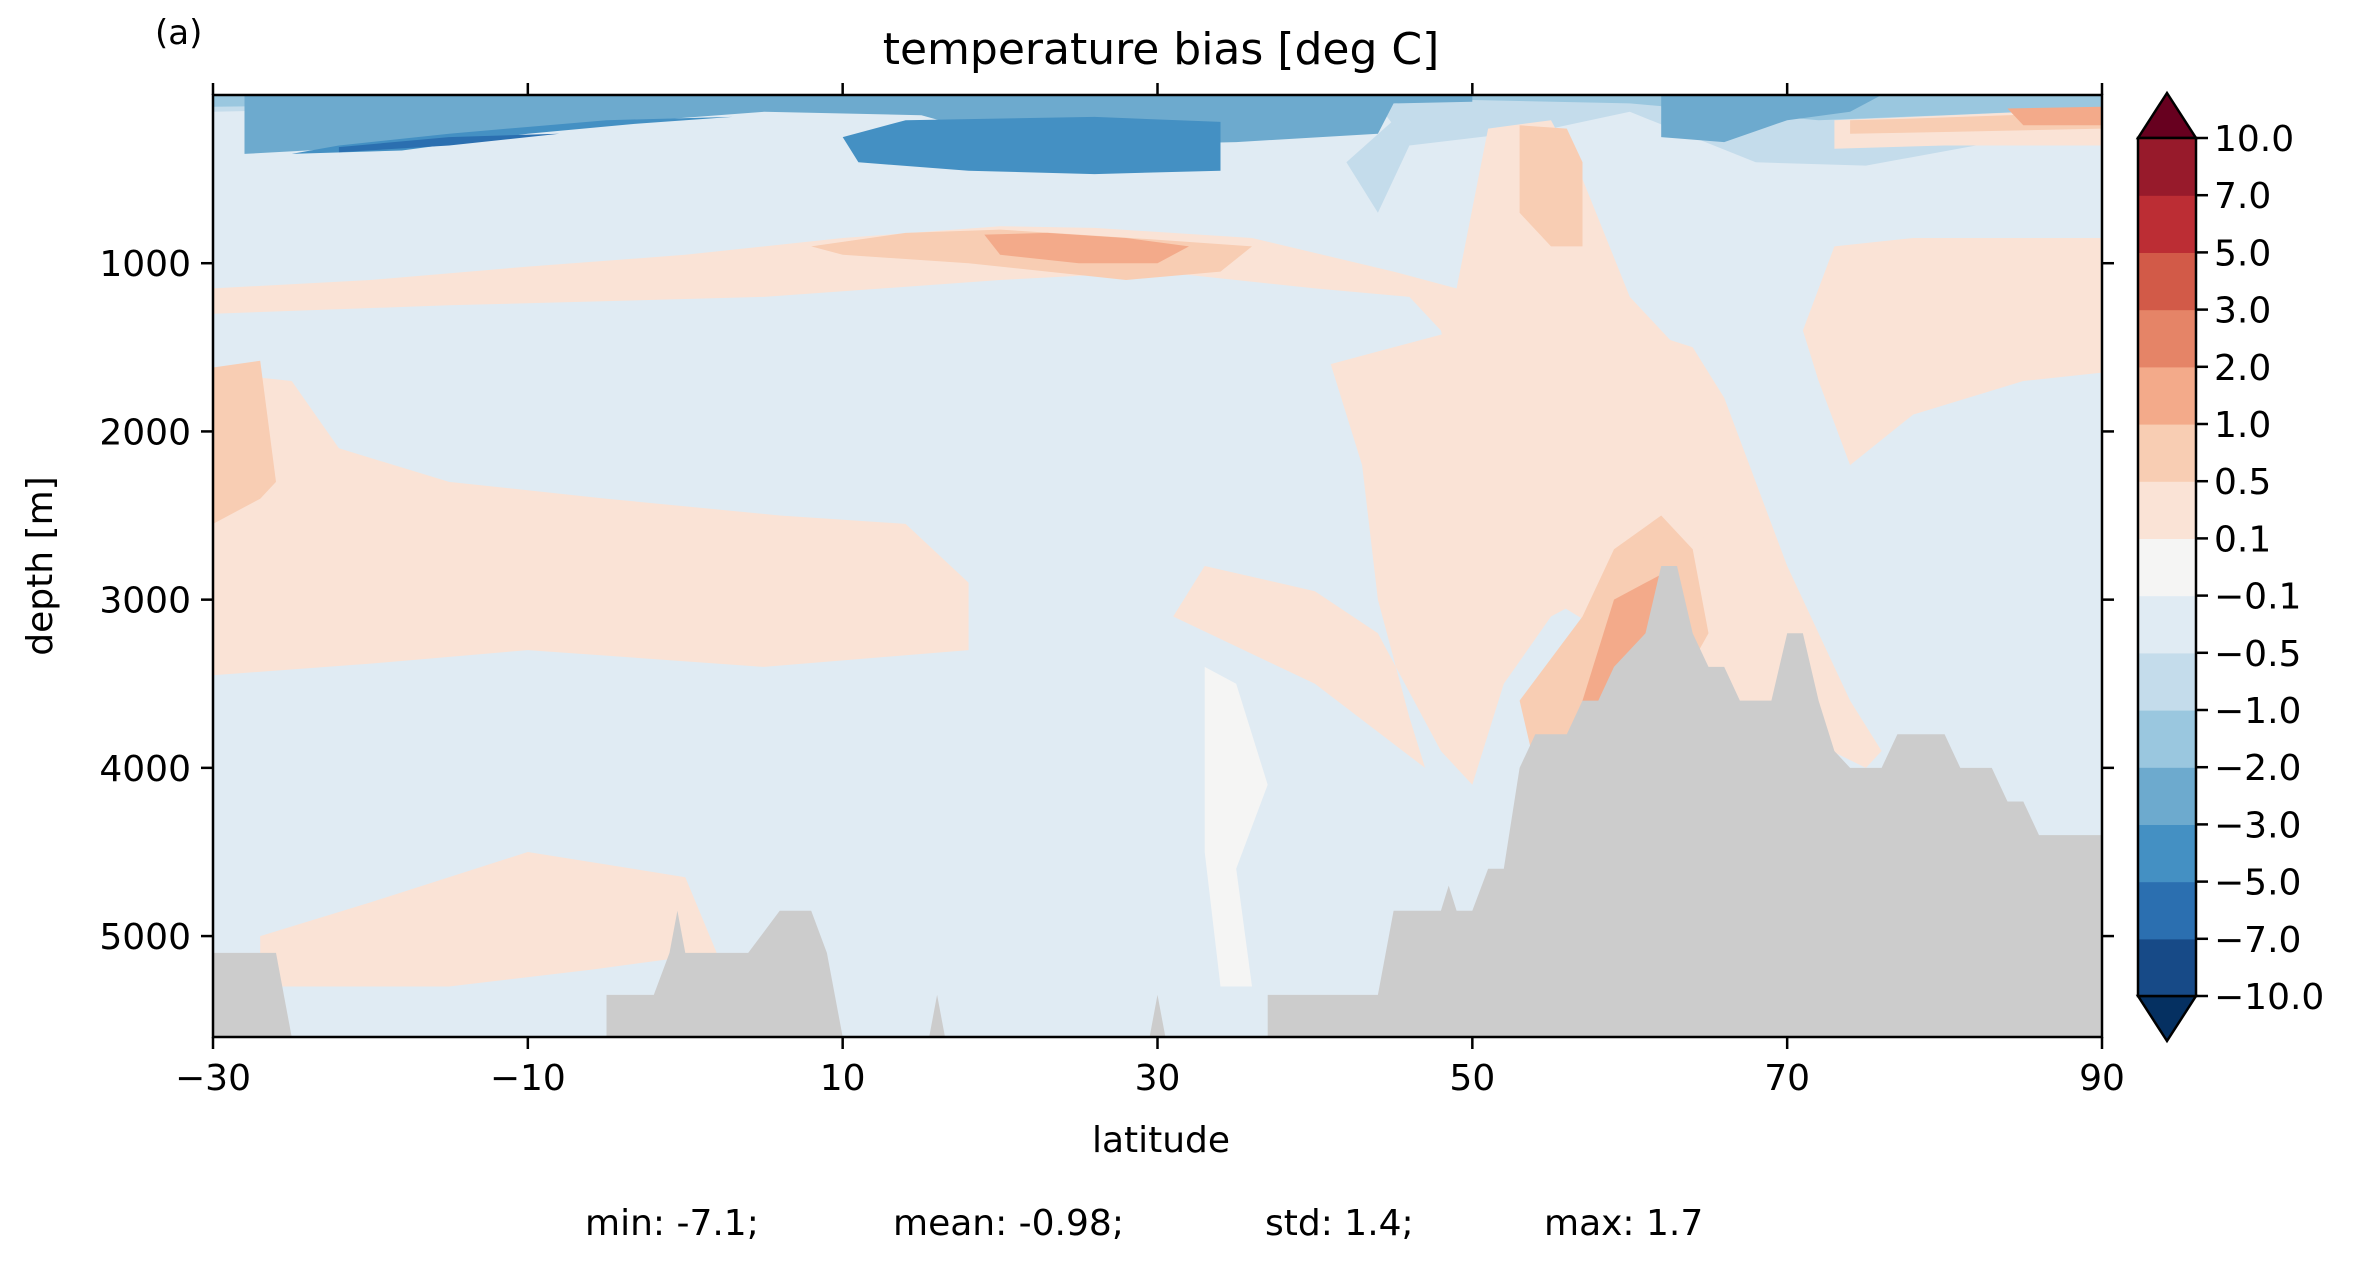 Image resolution: width=2362 pixels, height=1263 pixels. I want to click on colorbar-tick-label-0: −10.0, so click(2269, 997).